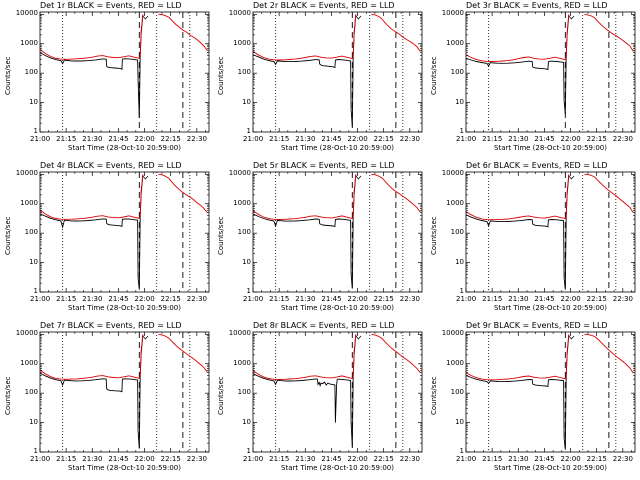 The width and height of the screenshot is (640, 480). What do you see at coordinates (537, 325) in the screenshot?
I see `panel-title: Det 9r BLACK = Events, RED = LLD` at bounding box center [537, 325].